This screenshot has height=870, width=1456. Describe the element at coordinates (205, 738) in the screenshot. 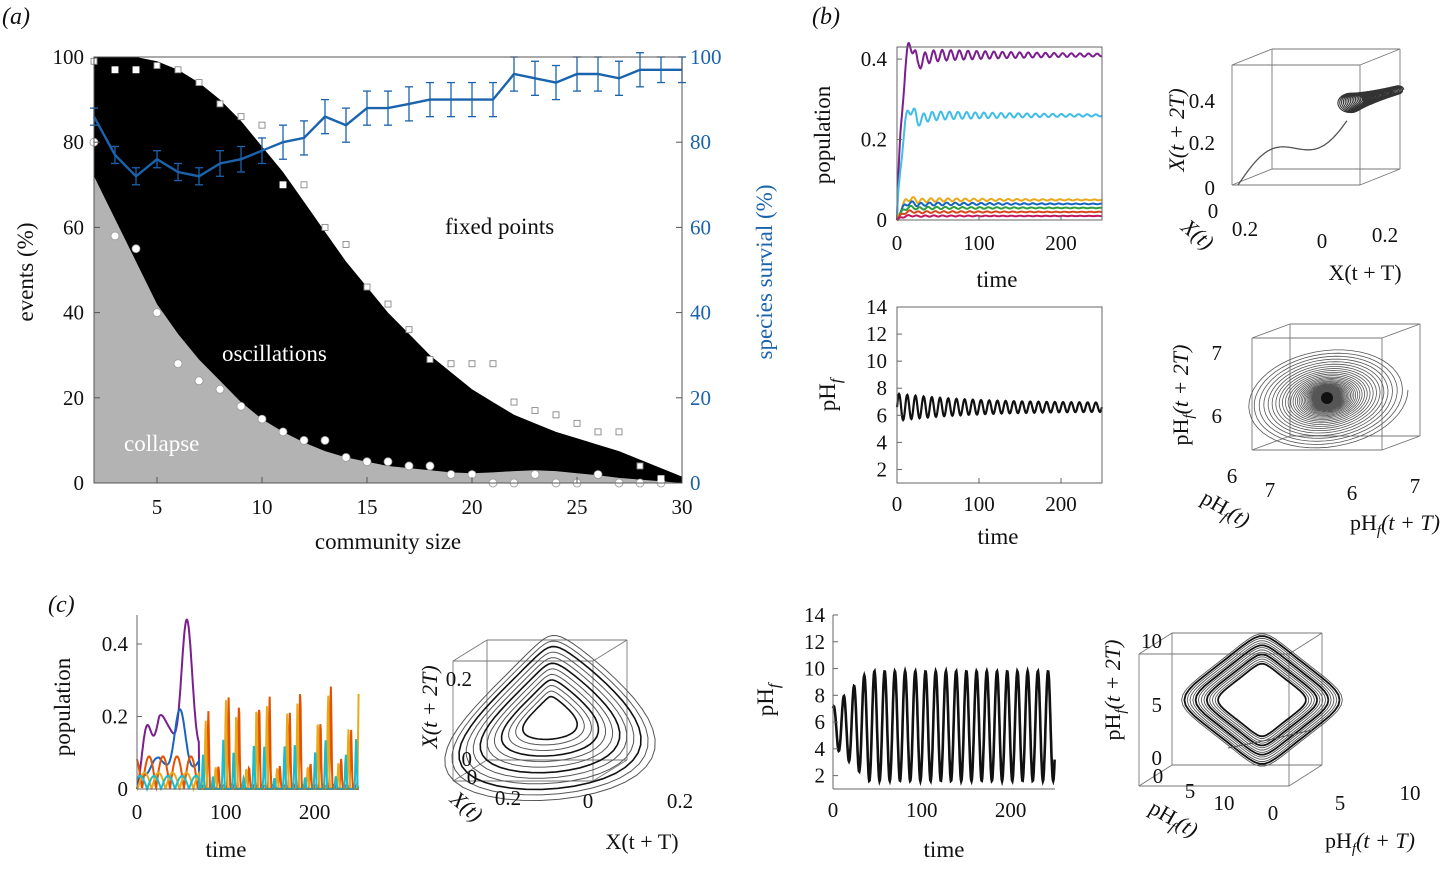

I see `c-population-plot: 0 0.2 0.4 0 100 200 population time` at that location.